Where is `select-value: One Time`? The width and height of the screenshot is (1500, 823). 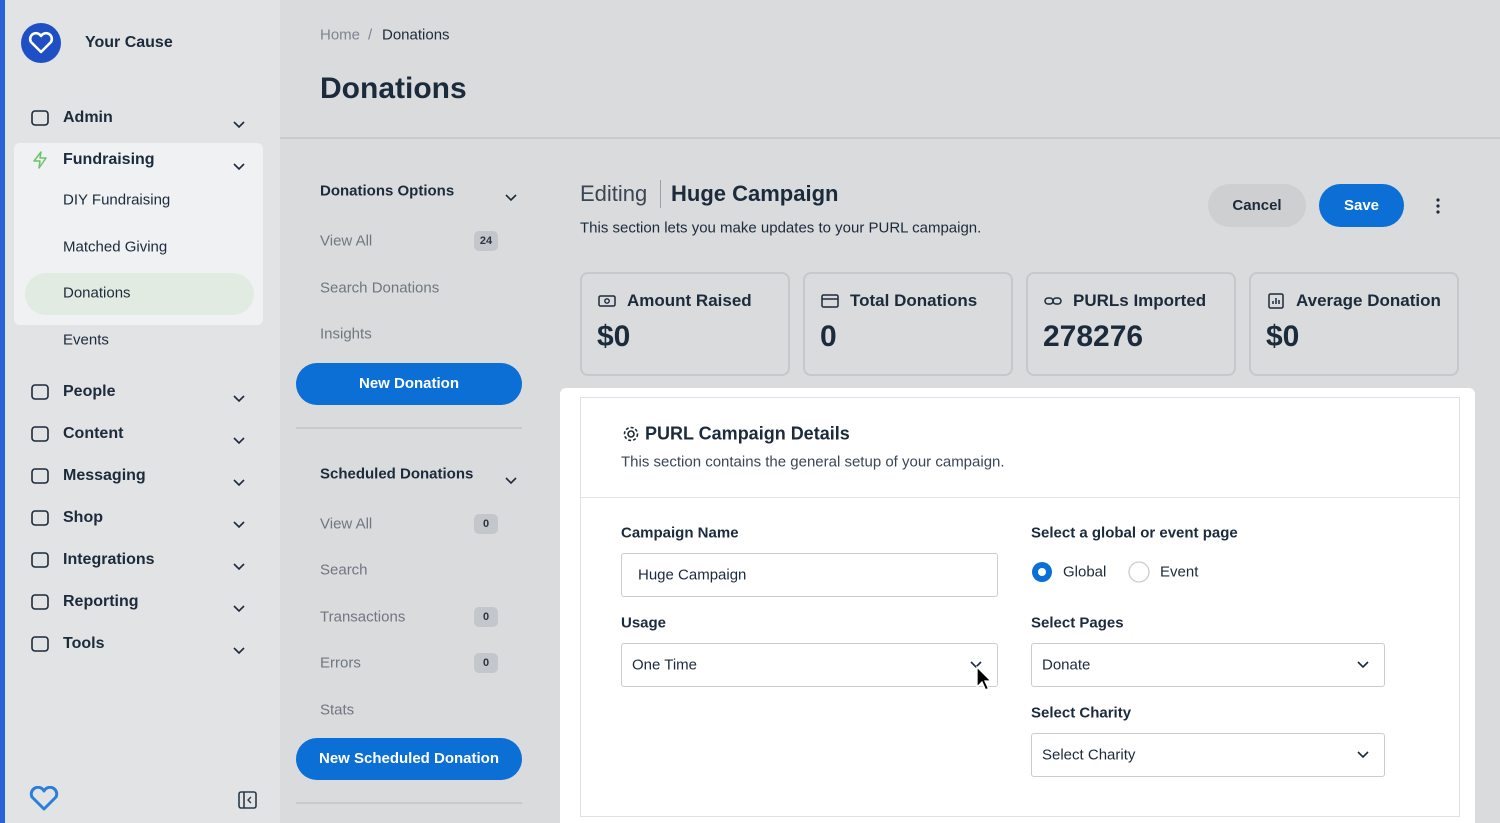 select-value: One Time is located at coordinates (665, 665).